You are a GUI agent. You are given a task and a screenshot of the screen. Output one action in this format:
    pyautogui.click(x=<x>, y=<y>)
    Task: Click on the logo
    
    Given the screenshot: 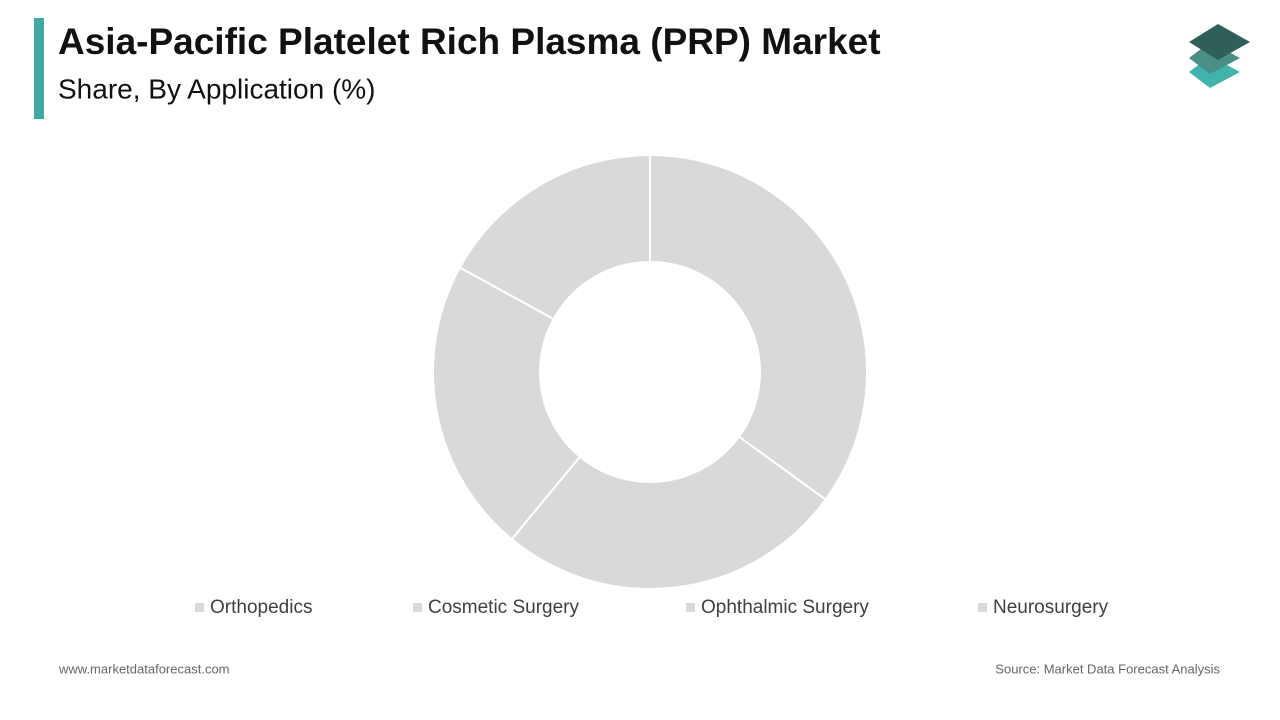 What is the action you would take?
    pyautogui.click(x=1219, y=56)
    